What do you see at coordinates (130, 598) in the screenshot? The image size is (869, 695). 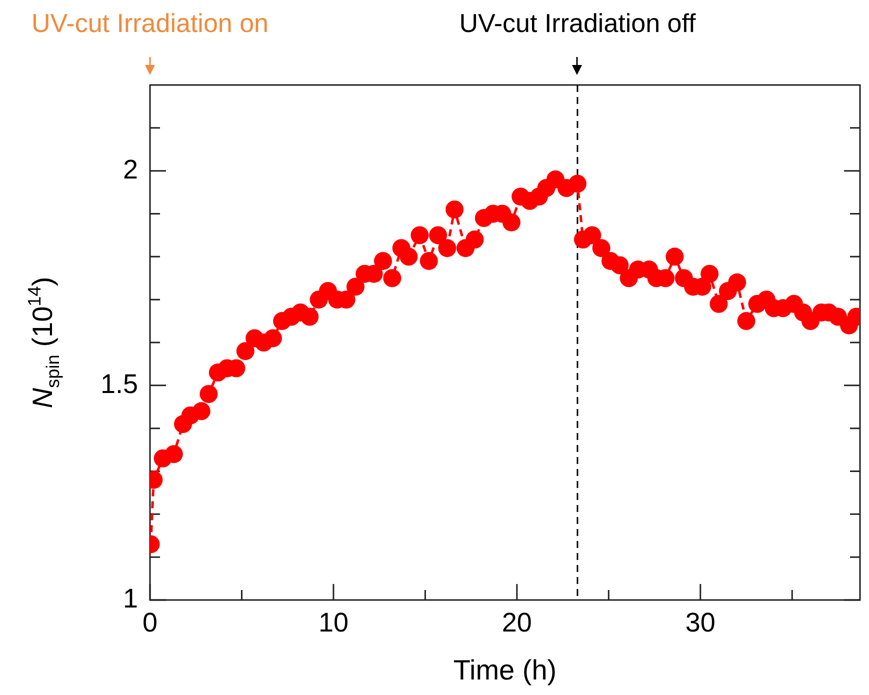 I see `y-tick-label: 1` at bounding box center [130, 598].